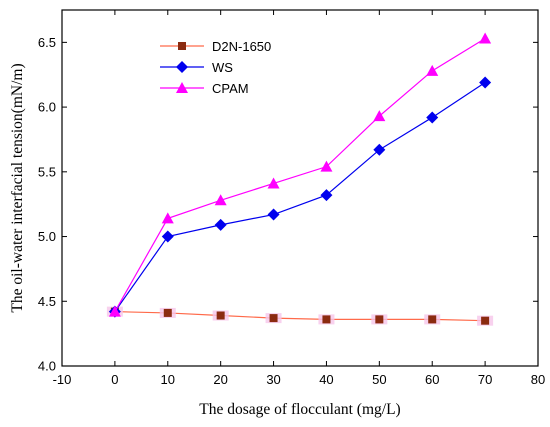 The height and width of the screenshot is (427, 550). Describe the element at coordinates (326, 379) in the screenshot. I see `x-tick-label: 40` at that location.